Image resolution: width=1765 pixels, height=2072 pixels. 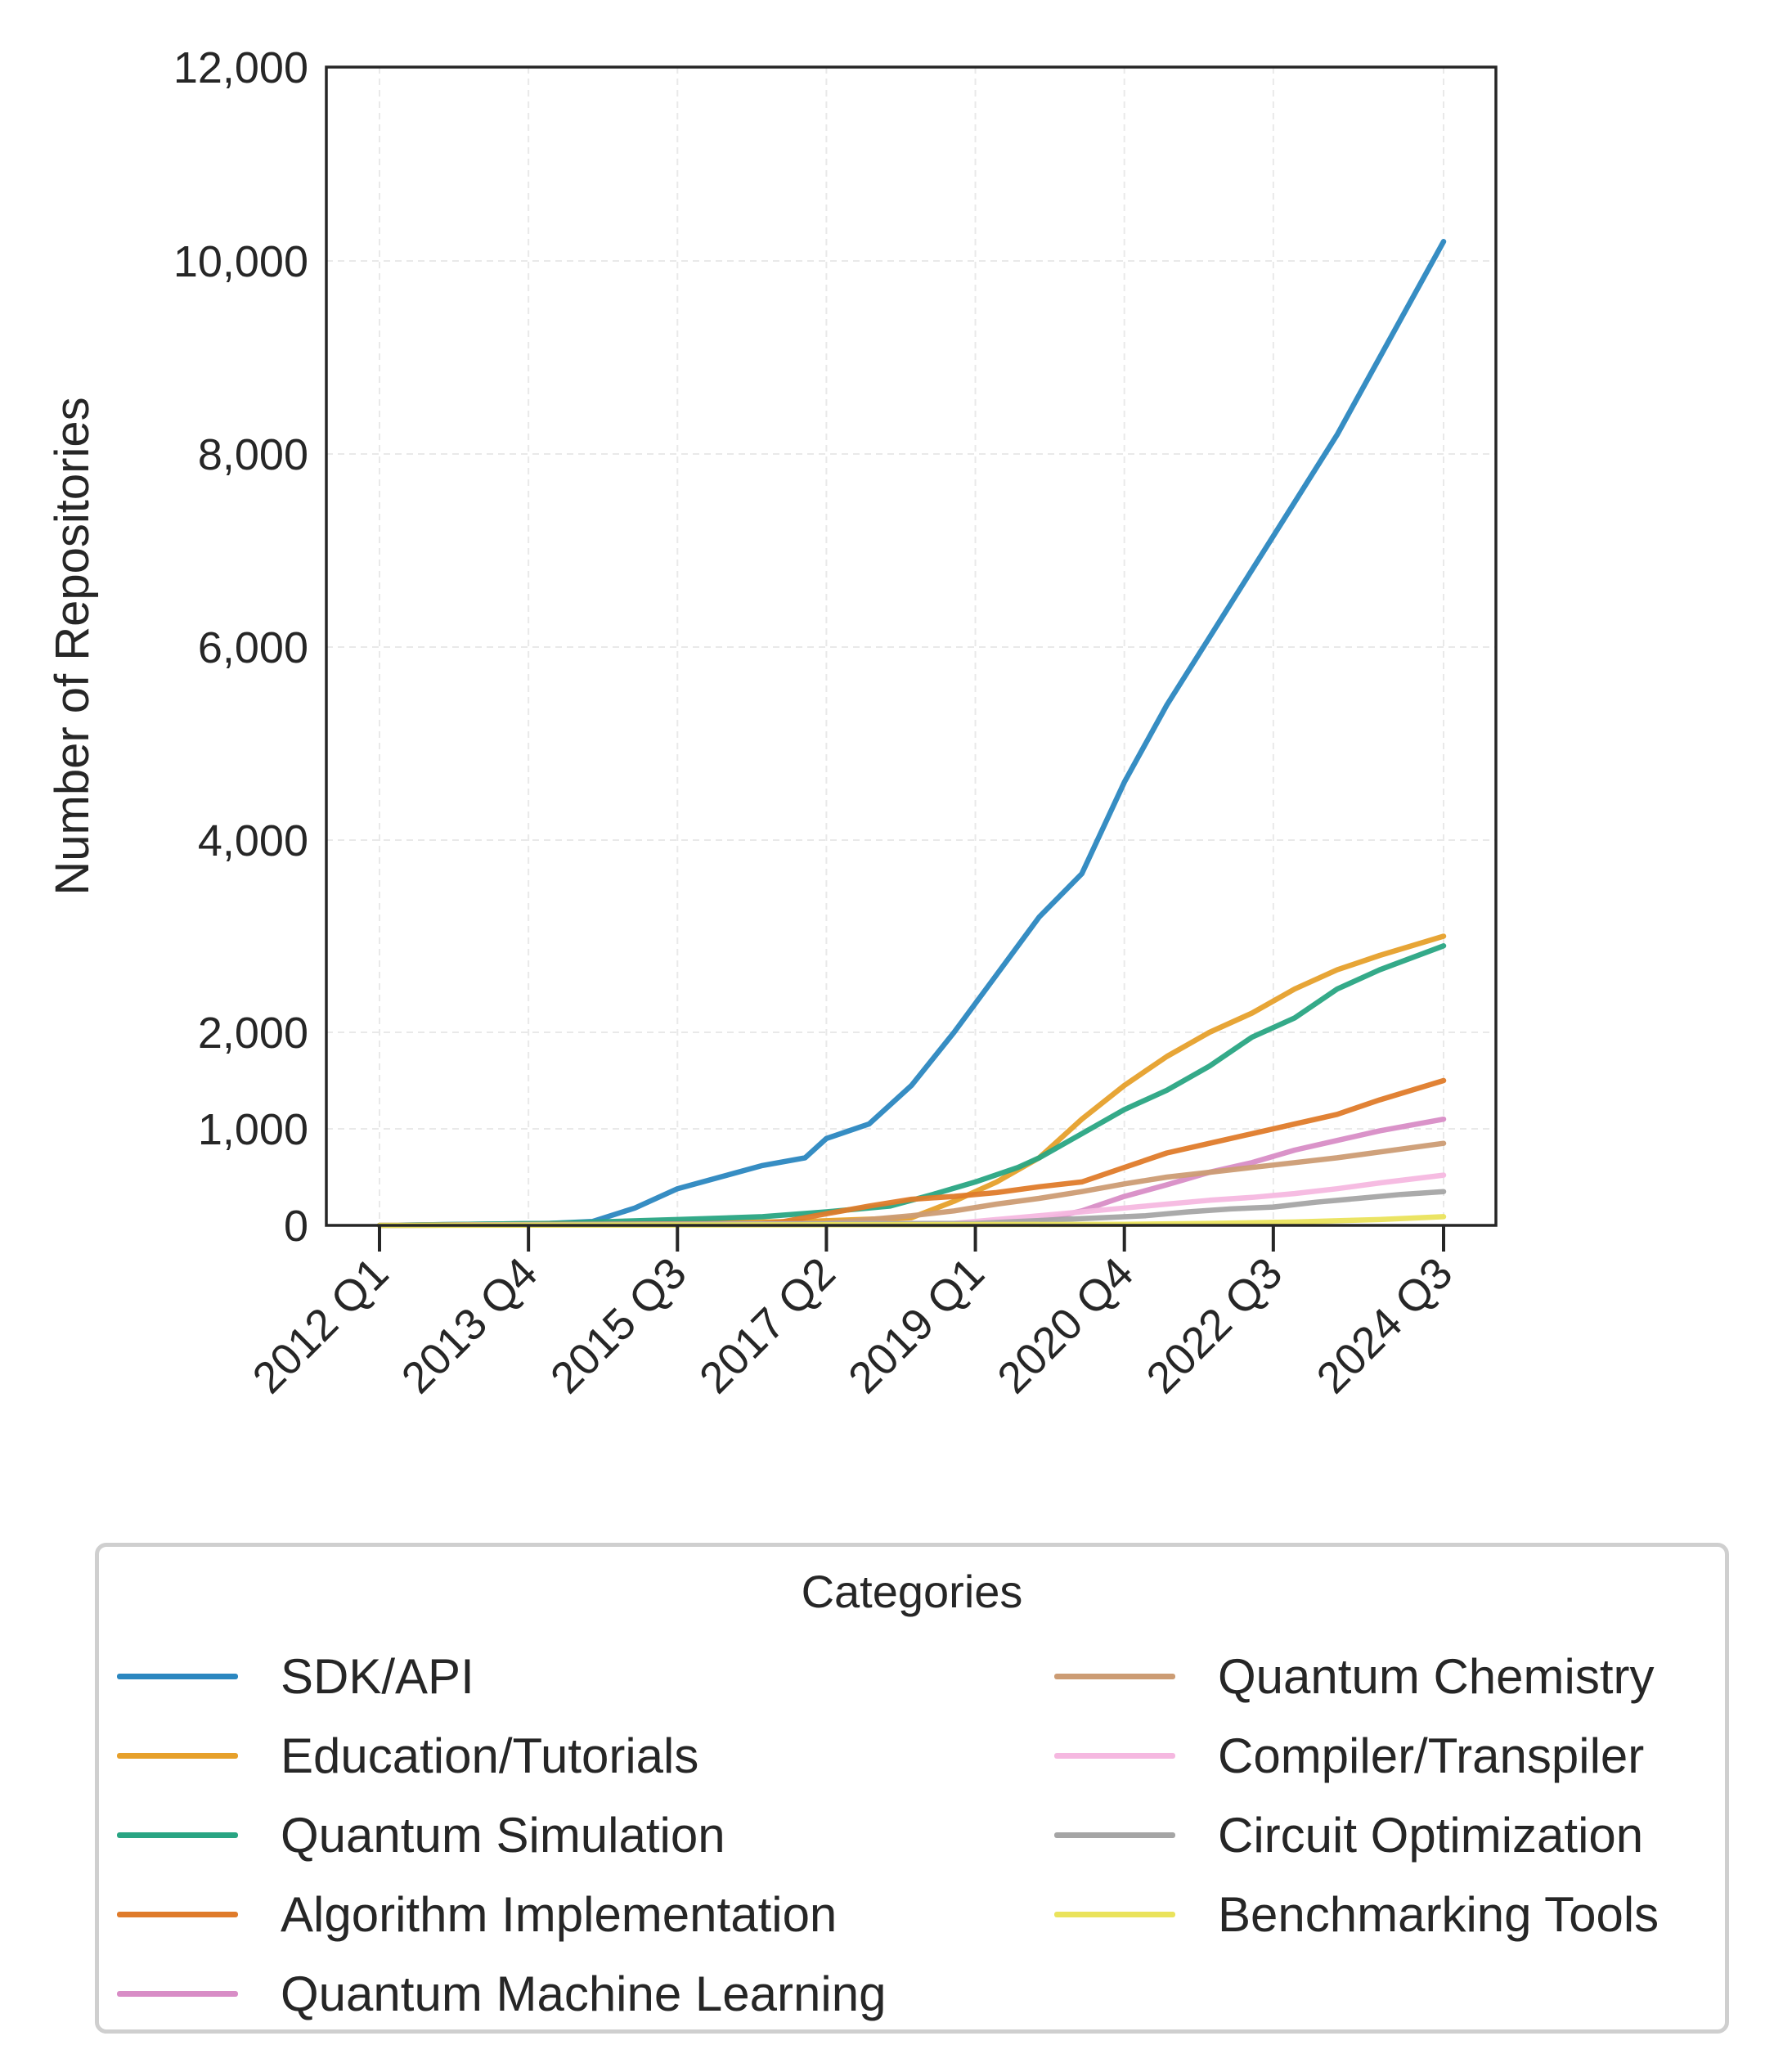 I want to click on legend-label: Circuit Optimization, so click(x=1431, y=1835).